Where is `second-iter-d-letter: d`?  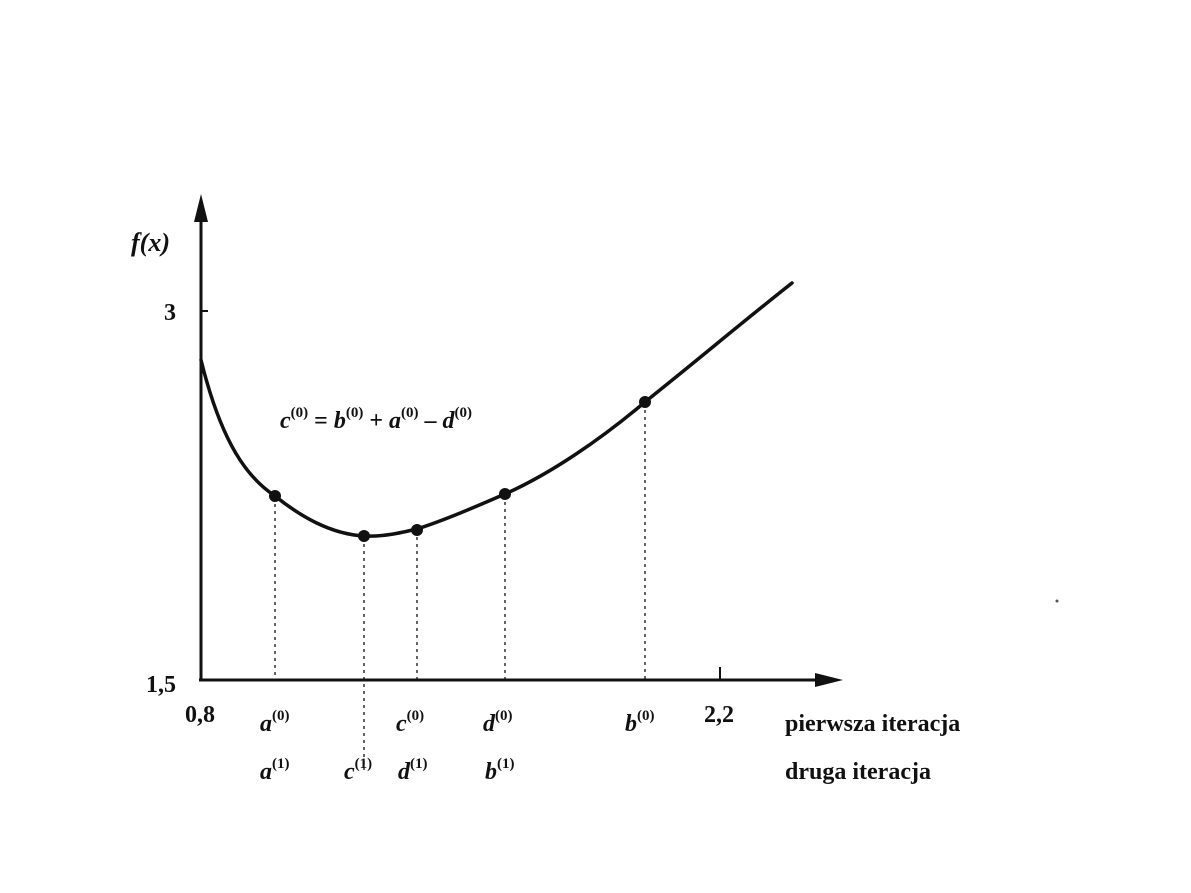 second-iter-d-letter: d is located at coordinates (404, 772).